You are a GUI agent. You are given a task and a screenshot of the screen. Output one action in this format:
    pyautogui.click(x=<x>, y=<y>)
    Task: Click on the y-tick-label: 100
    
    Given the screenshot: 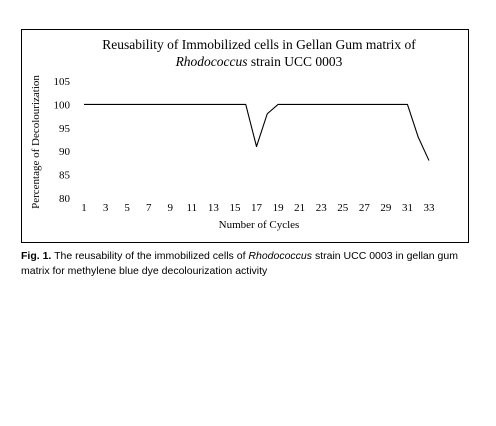 What is the action you would take?
    pyautogui.click(x=62, y=105)
    